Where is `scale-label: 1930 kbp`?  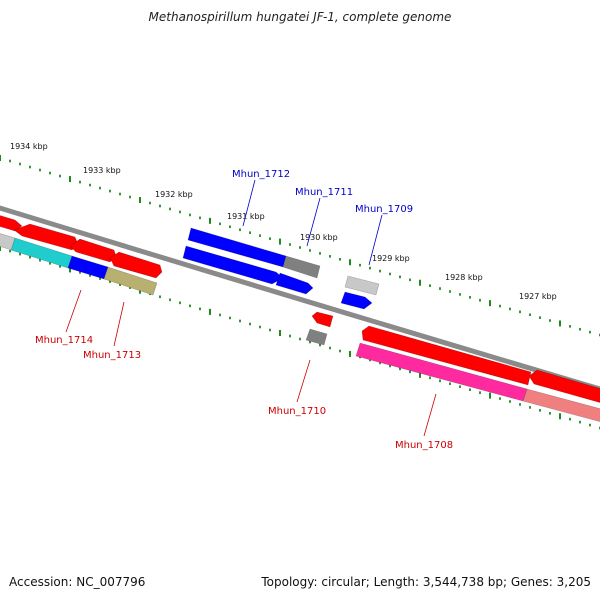 scale-label: 1930 kbp is located at coordinates (319, 237).